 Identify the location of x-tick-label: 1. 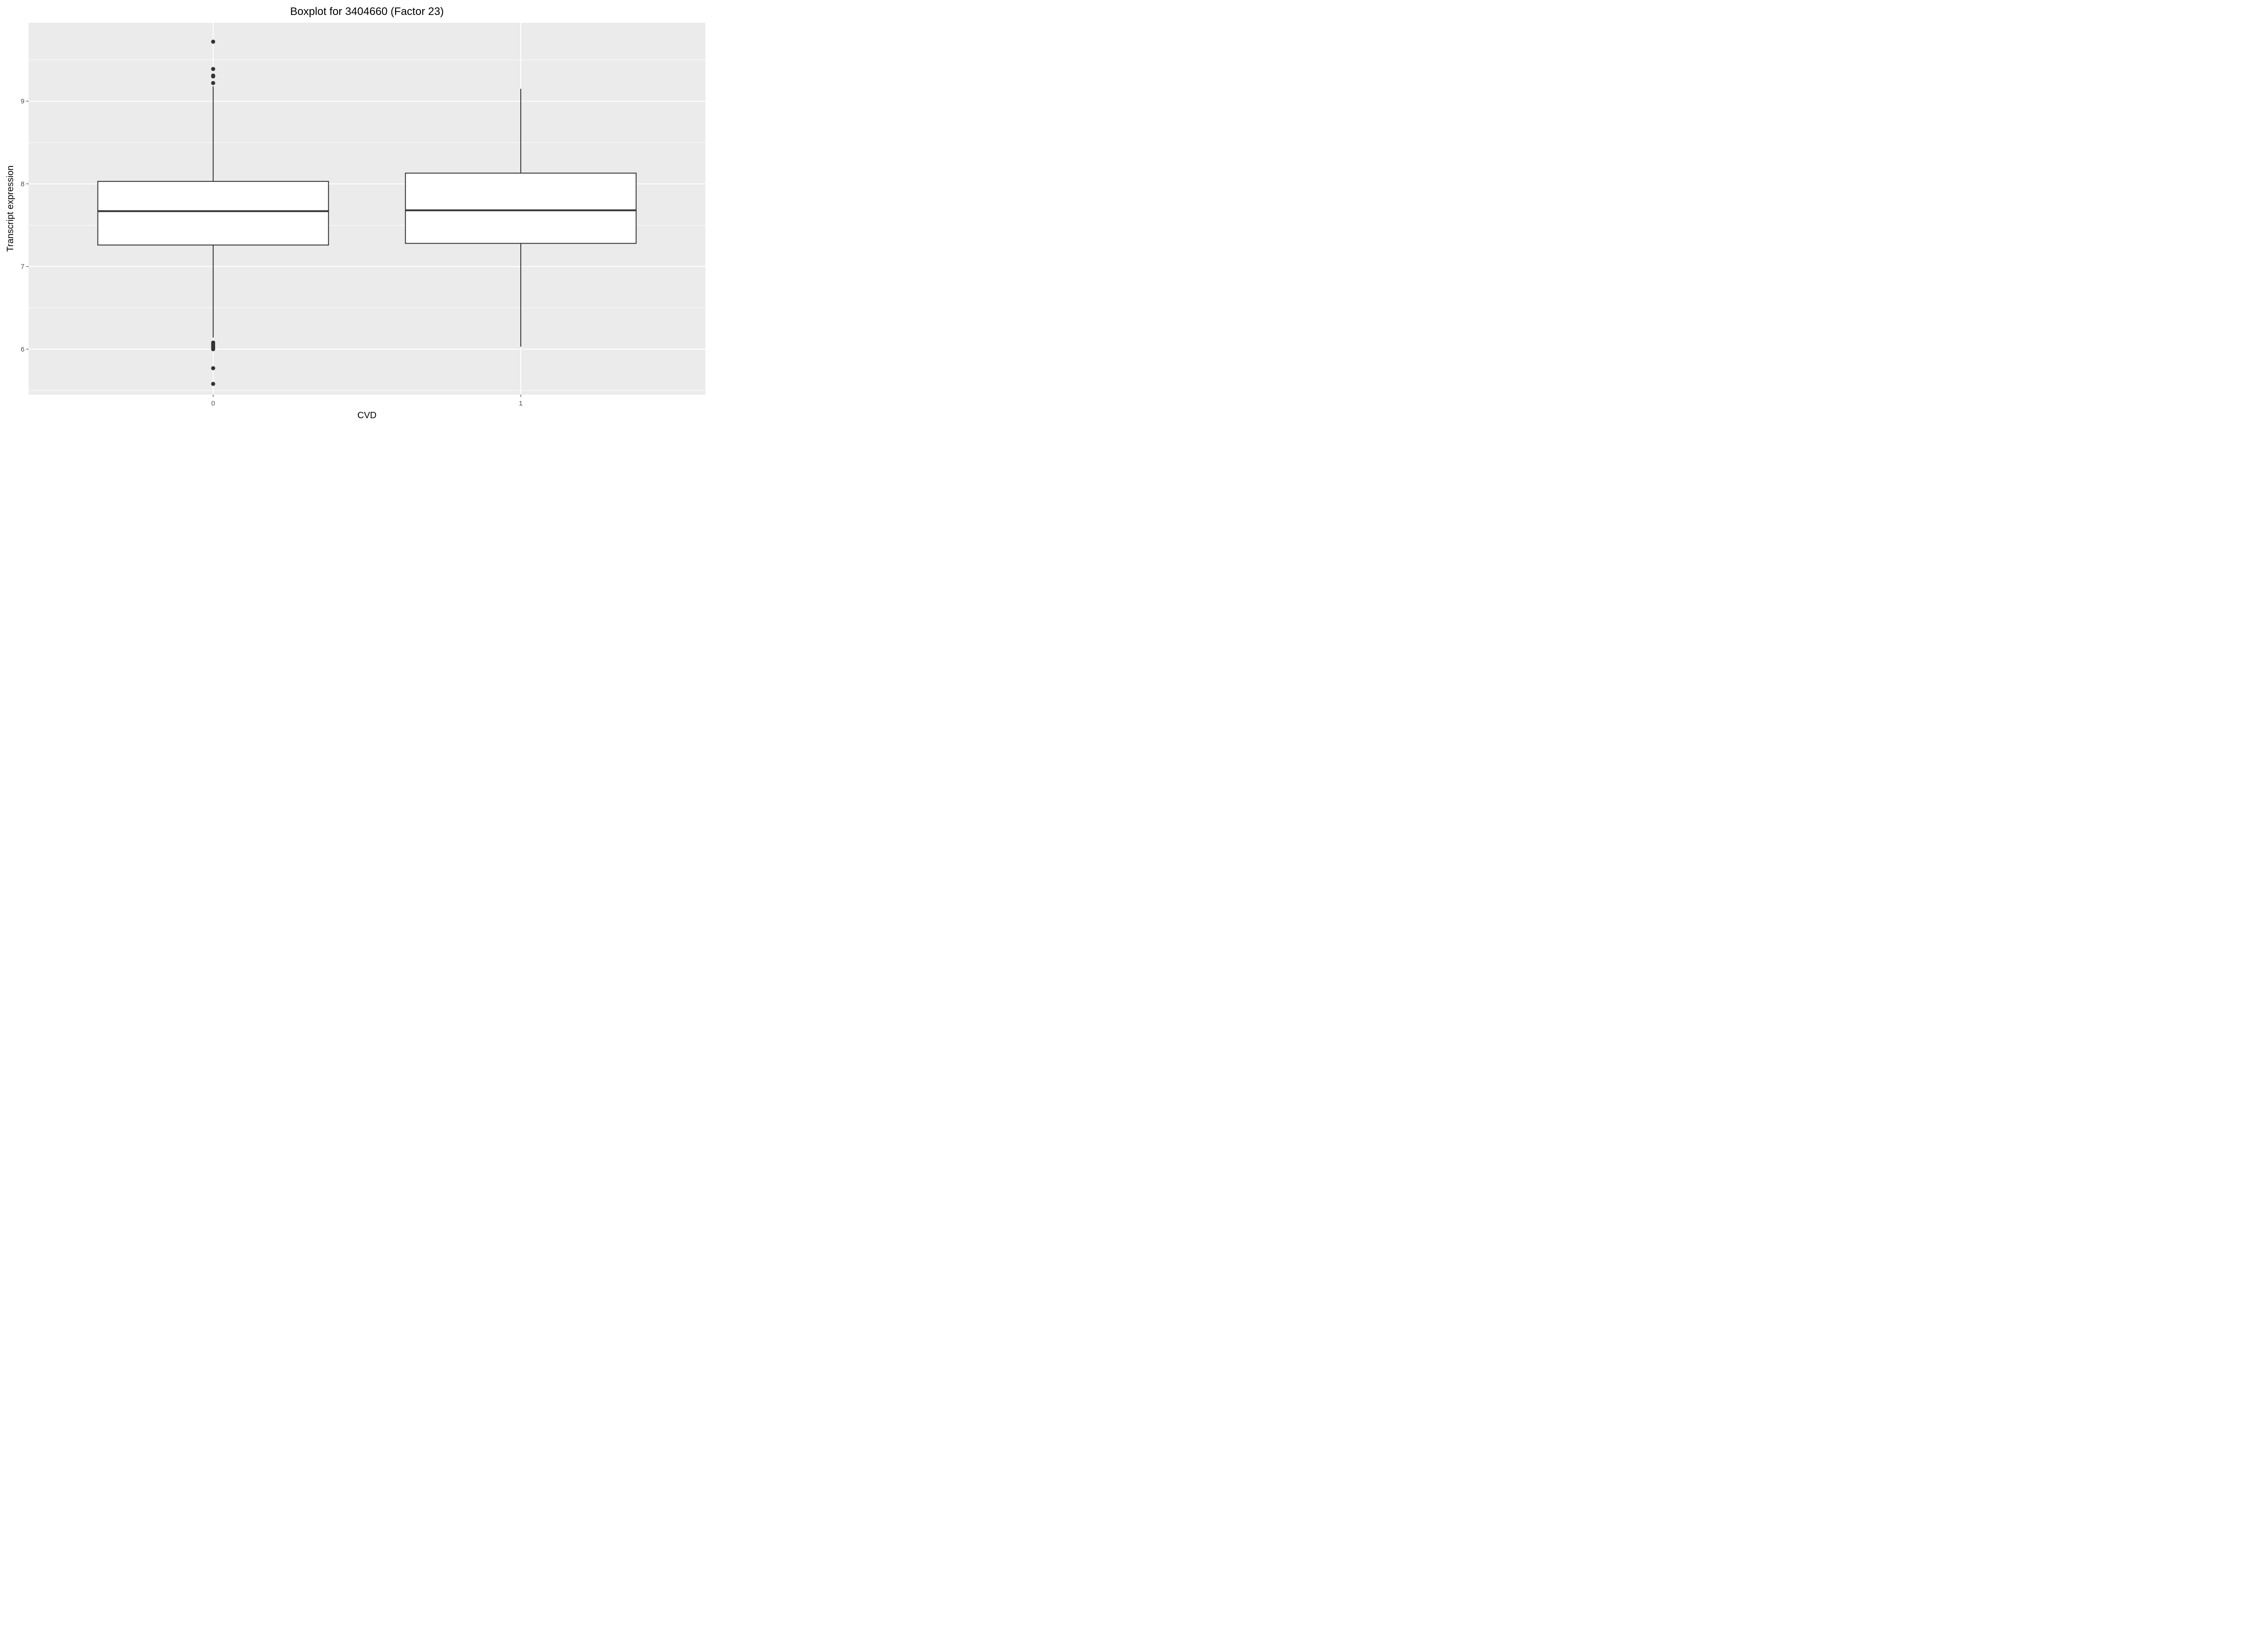
(521, 403).